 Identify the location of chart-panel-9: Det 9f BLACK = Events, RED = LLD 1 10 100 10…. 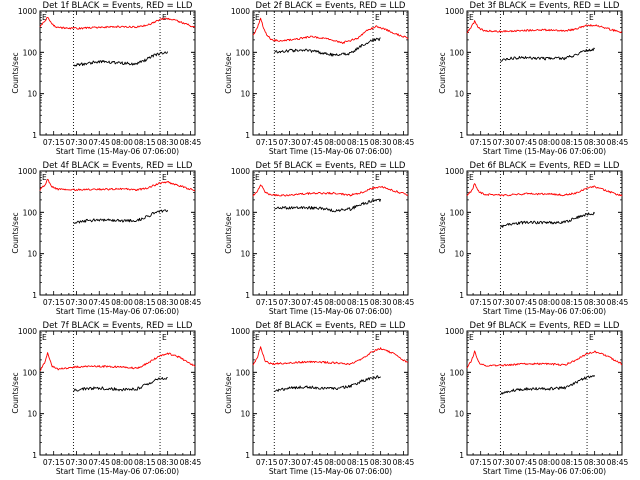
(533, 398).